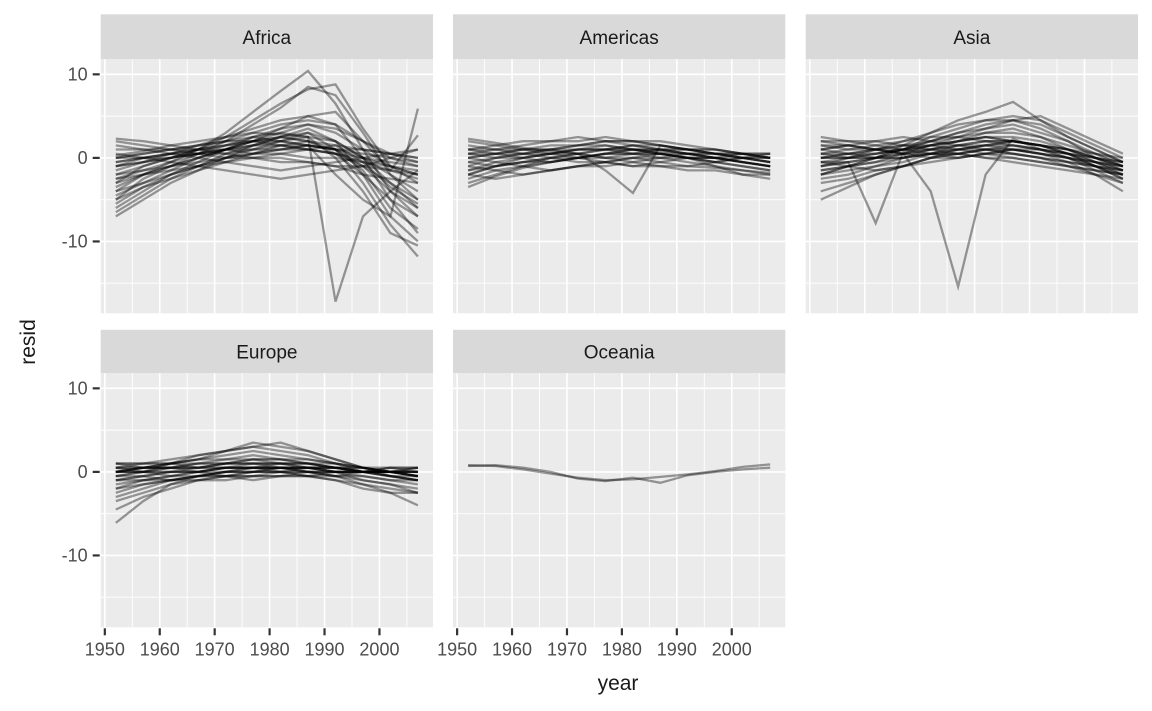 This screenshot has width=1152, height=711. Describe the element at coordinates (611, 494) in the screenshot. I see `facet-oceania: Oceania 1950 1960 1970 1980 1990 2000` at that location.